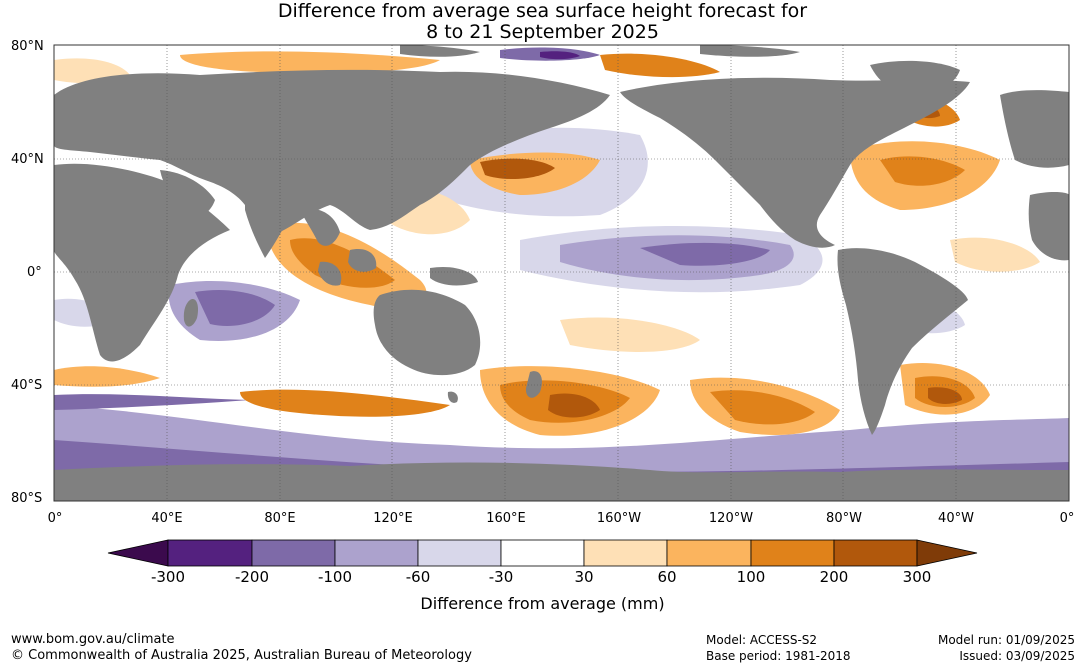 This screenshot has width=1085, height=667. I want to click on lat-label-80s: 80°S, so click(27, 498).